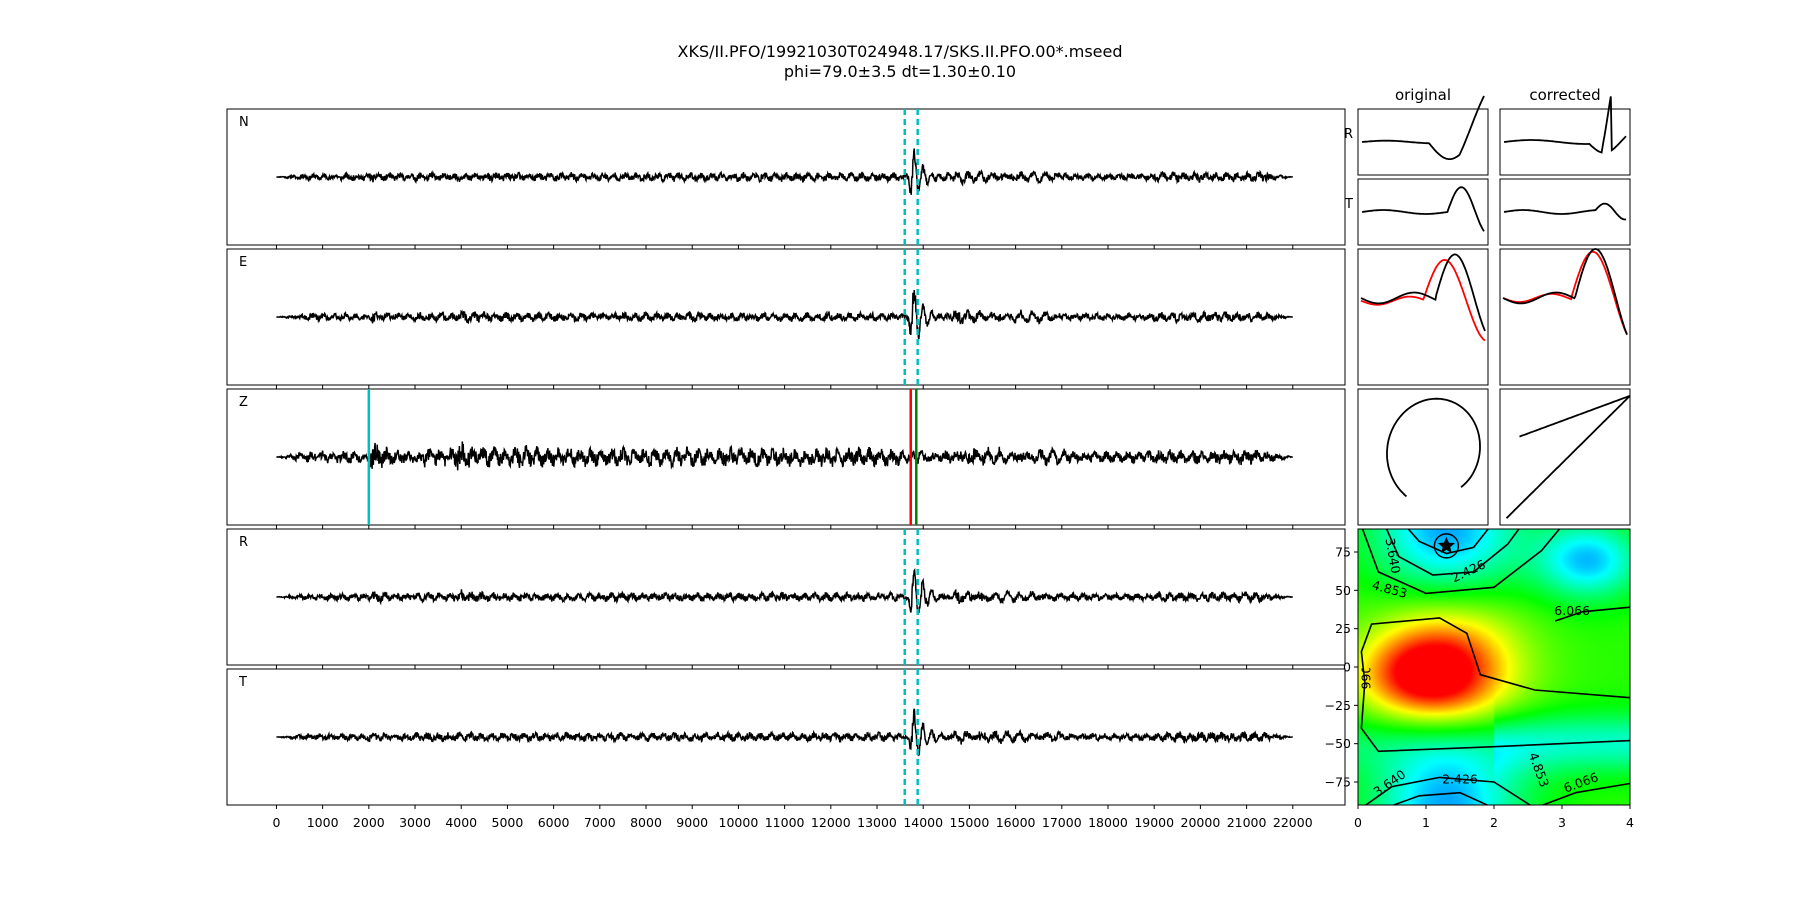 This screenshot has width=1800, height=900. Describe the element at coordinates (1154, 822) in the screenshot. I see `x-tick-label: 19000` at that location.